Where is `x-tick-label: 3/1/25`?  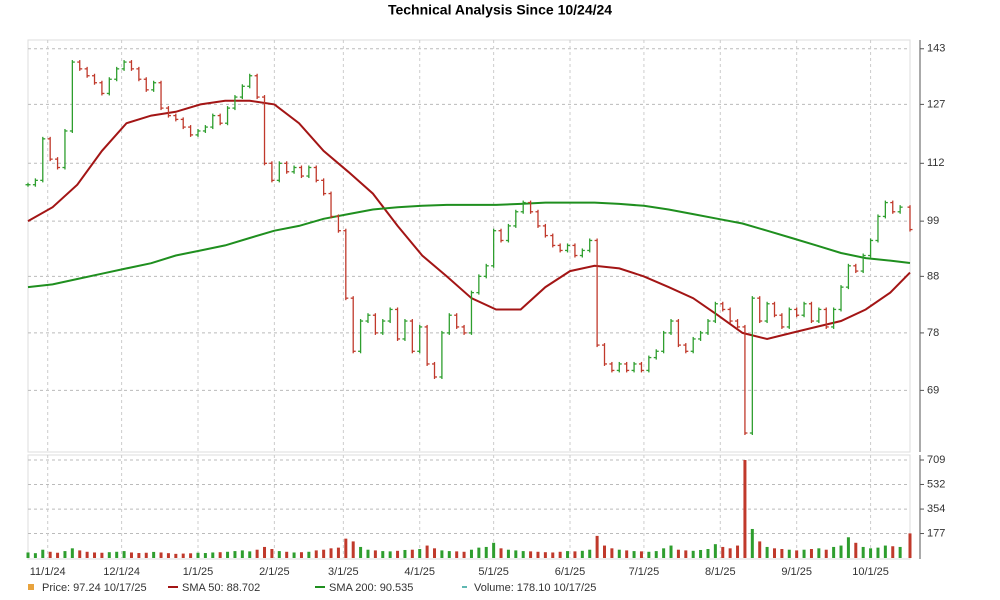
x-tick-label: 3/1/25 is located at coordinates (343, 572).